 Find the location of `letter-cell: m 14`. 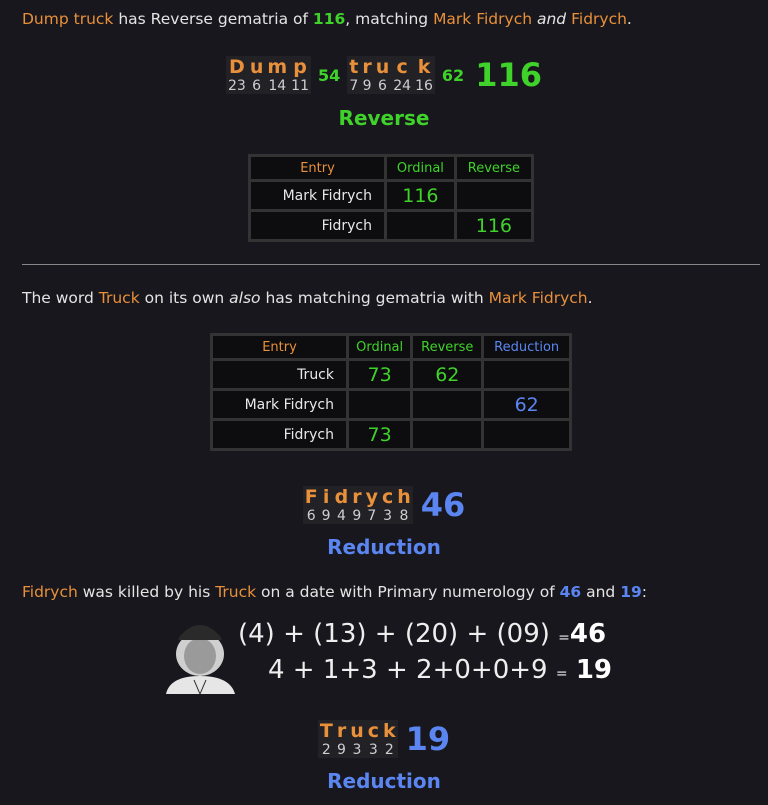

letter-cell: m 14 is located at coordinates (277, 75).